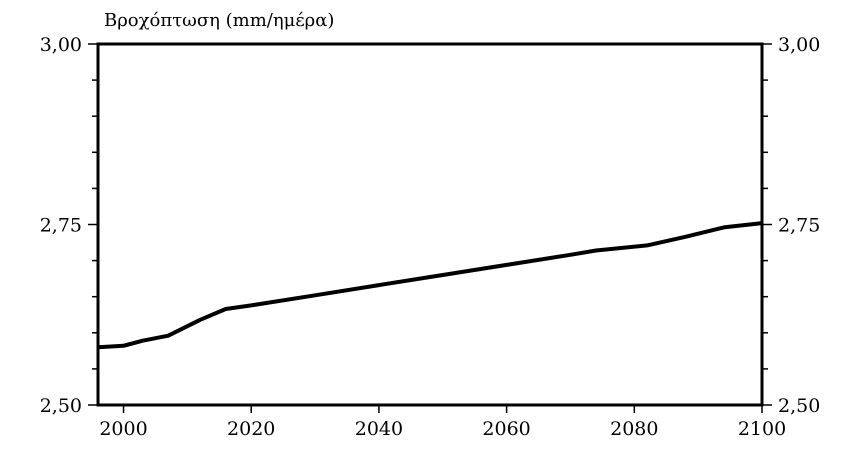 This screenshot has width=844, height=459. What do you see at coordinates (251, 429) in the screenshot?
I see `x-tick-label: 2020` at bounding box center [251, 429].